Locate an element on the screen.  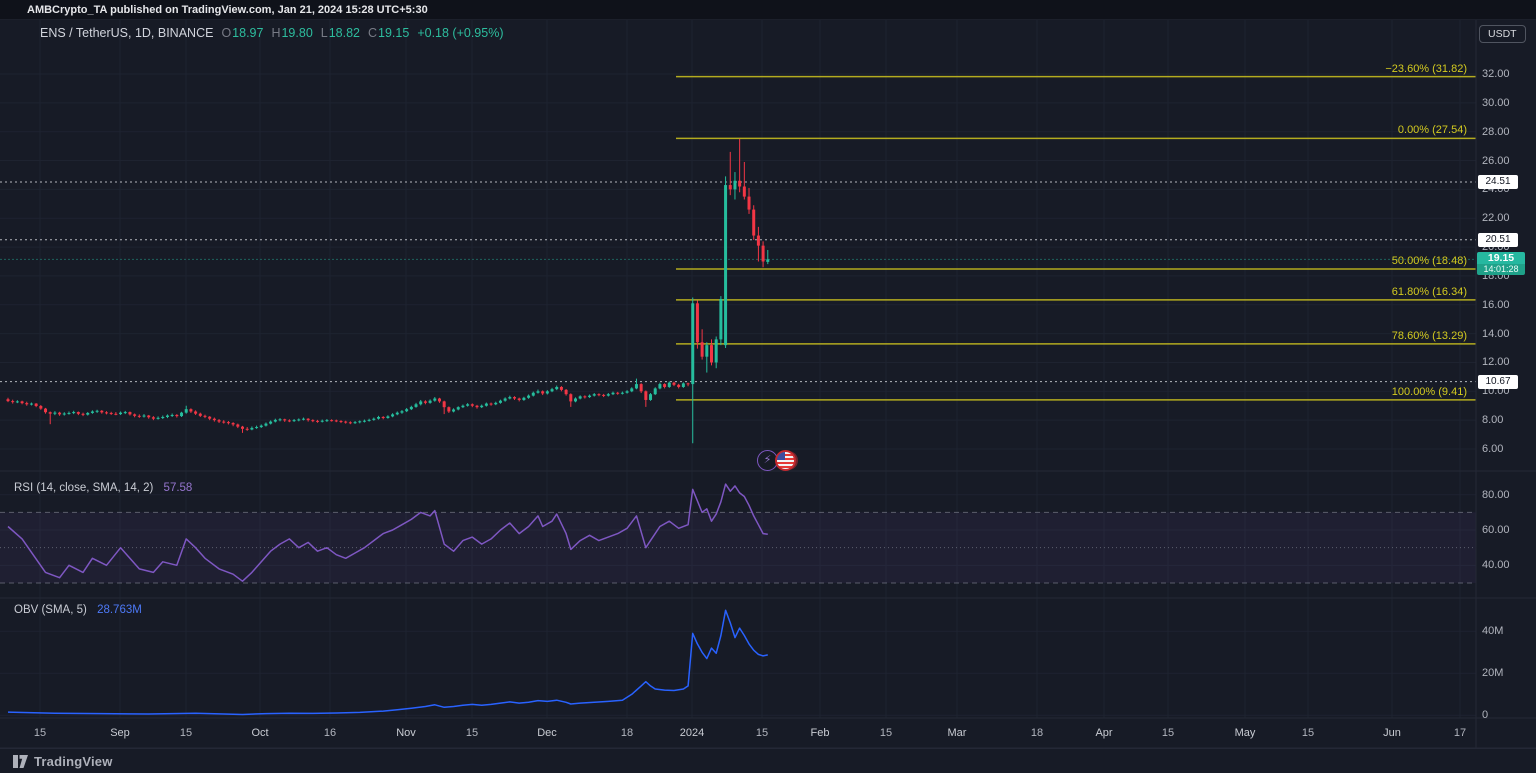
price-scale-tick: 32.00 is located at coordinates (1496, 74).